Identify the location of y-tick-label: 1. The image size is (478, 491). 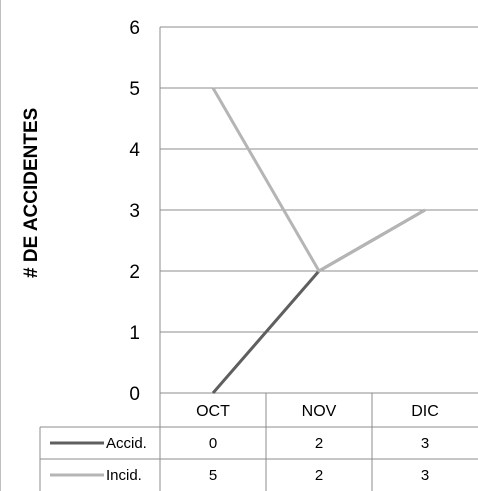
(134, 333).